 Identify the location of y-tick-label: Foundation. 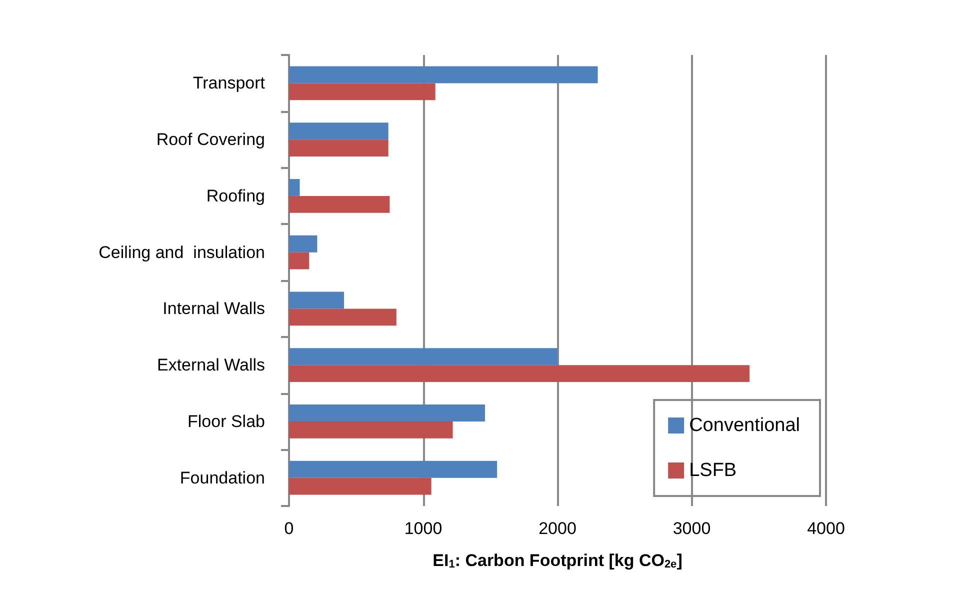
(222, 478).